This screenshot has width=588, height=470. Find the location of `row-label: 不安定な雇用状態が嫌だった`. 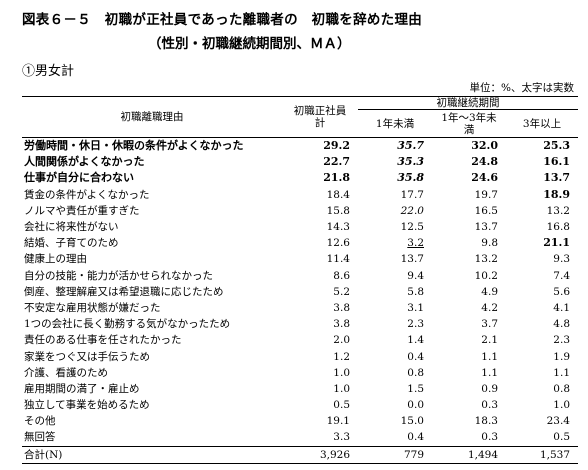

row-label: 不安定な雇用状態が嫌だった is located at coordinates (92, 307).